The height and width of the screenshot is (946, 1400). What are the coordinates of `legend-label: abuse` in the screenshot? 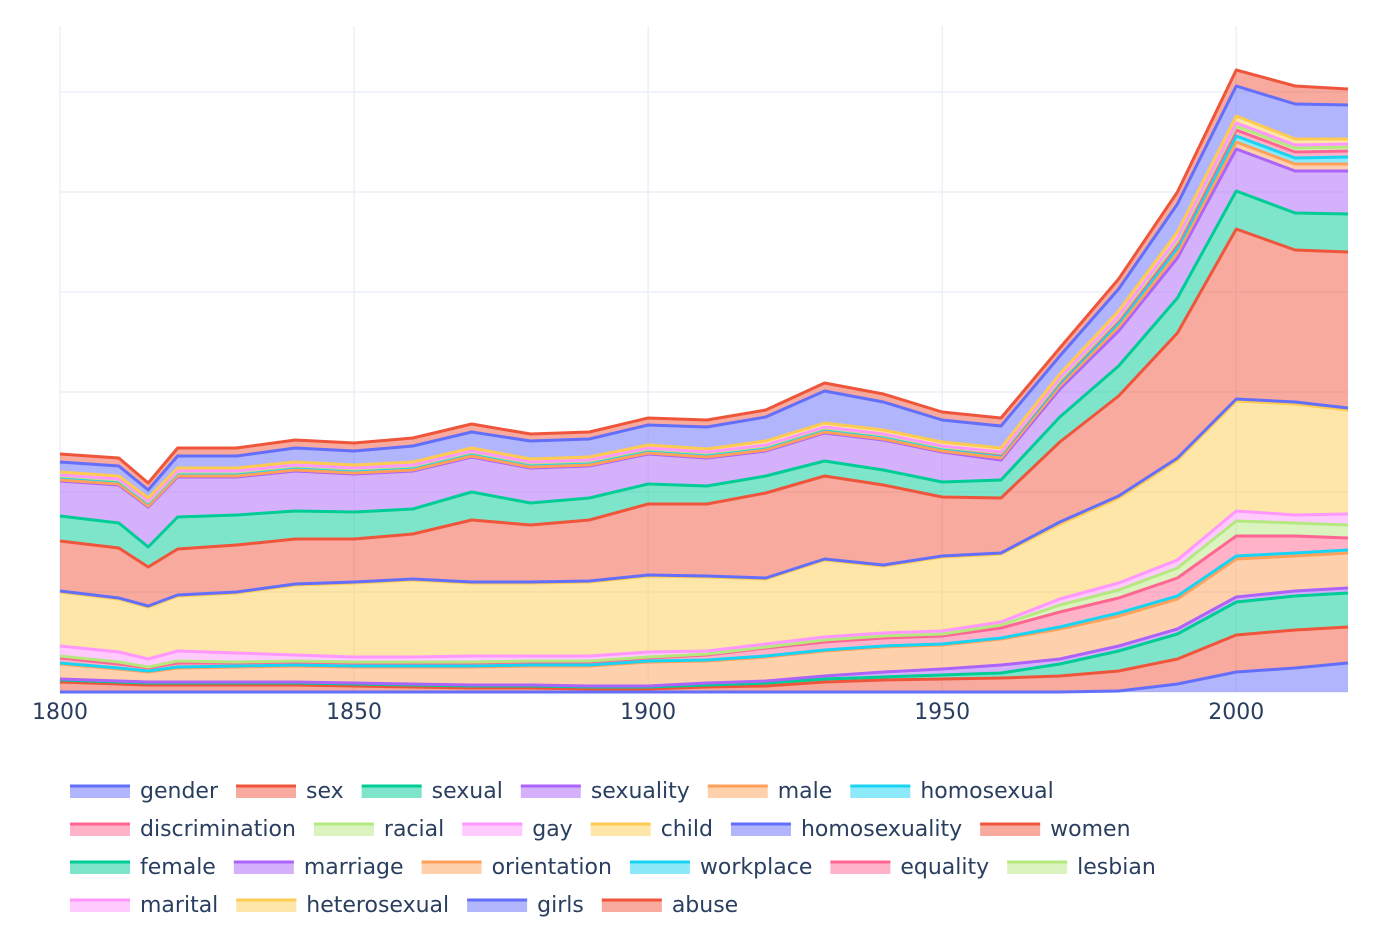 It's located at (705, 905).